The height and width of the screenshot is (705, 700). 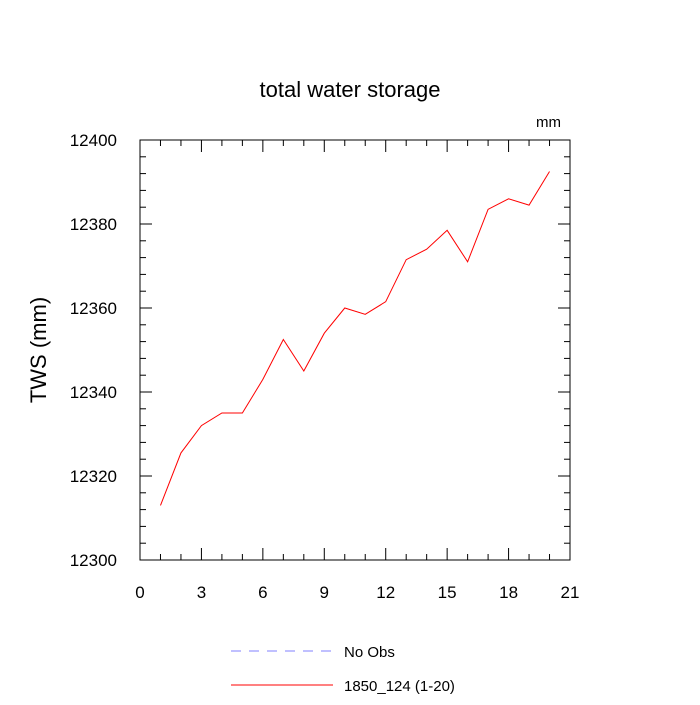 What do you see at coordinates (262, 592) in the screenshot?
I see `x-tick-label: 6` at bounding box center [262, 592].